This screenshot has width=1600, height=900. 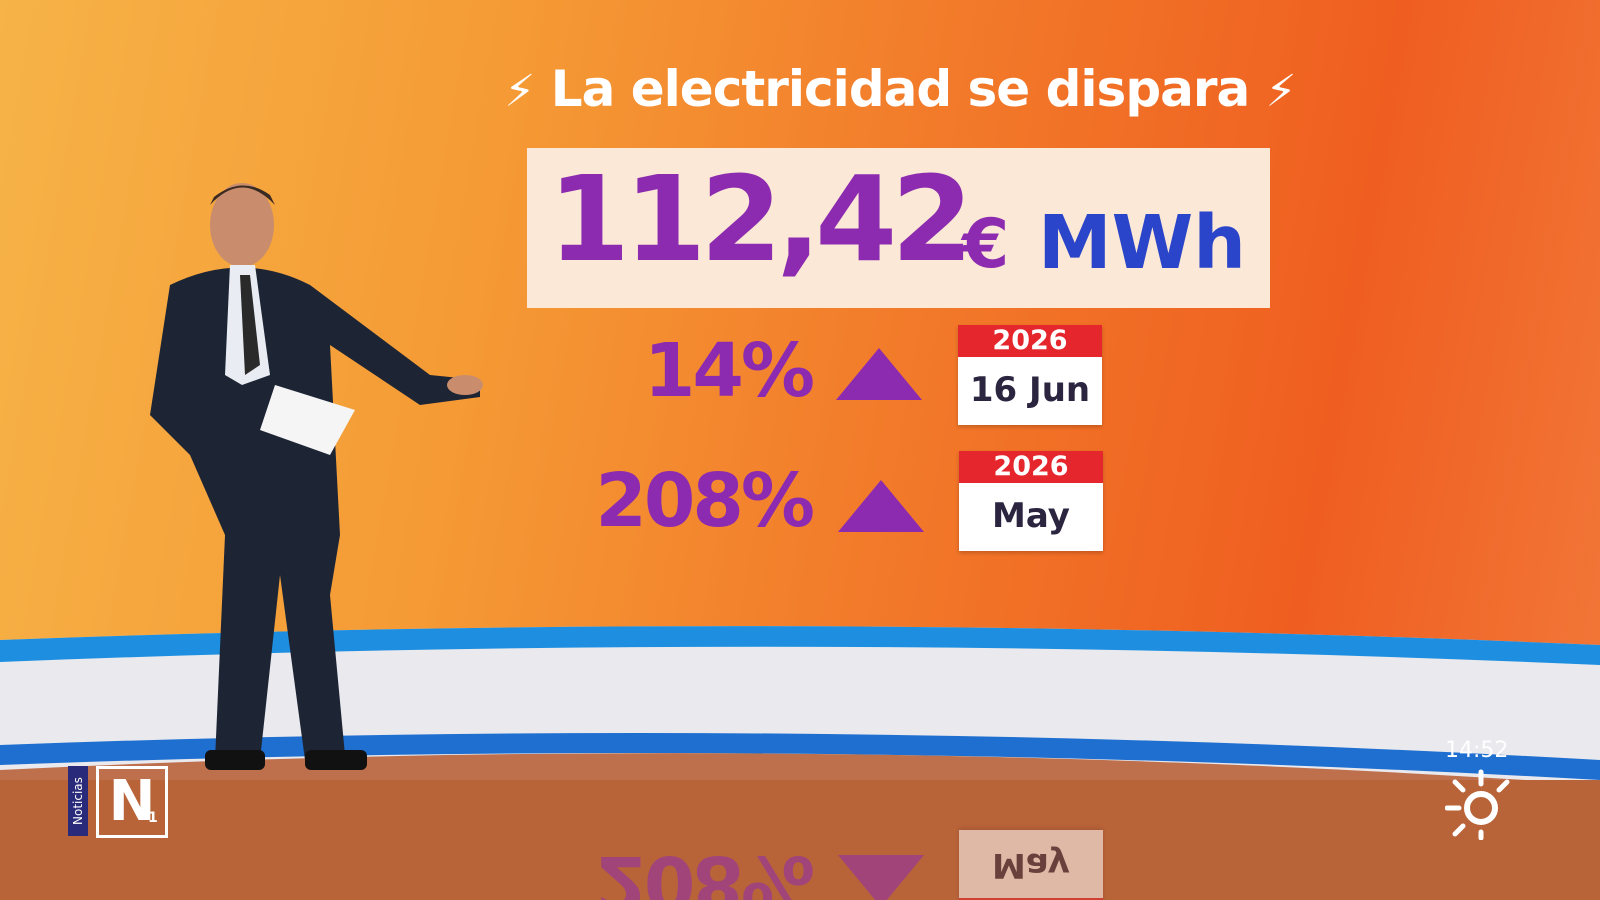 I want to click on presenter, so click(x=316, y=476).